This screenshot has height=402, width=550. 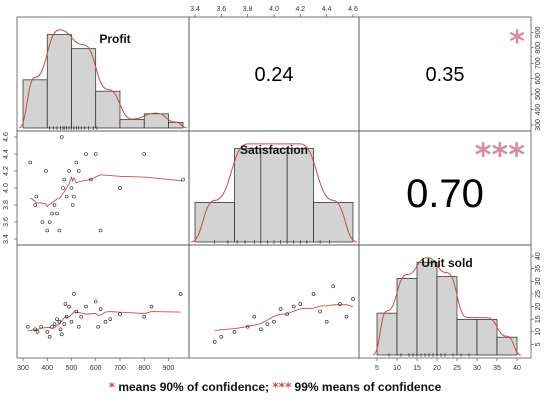 I want to click on tick-label: 3.4, so click(x=6, y=239).